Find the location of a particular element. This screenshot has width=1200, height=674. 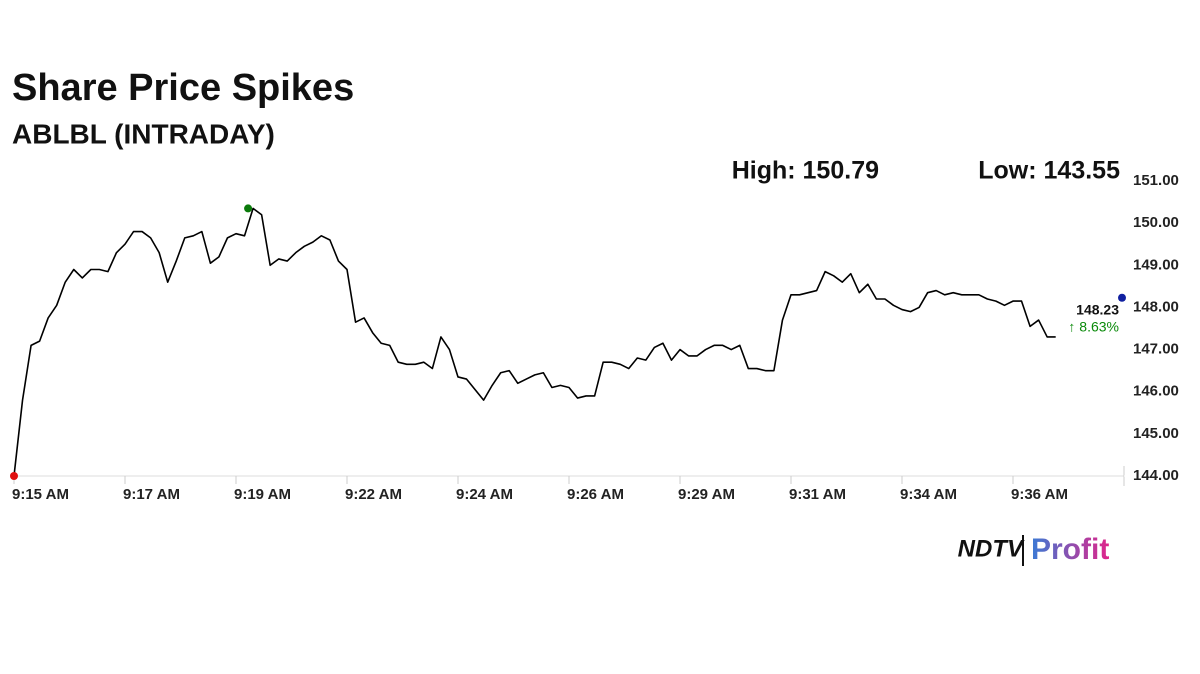

x-tick-label: 9:34 AM is located at coordinates (928, 494).